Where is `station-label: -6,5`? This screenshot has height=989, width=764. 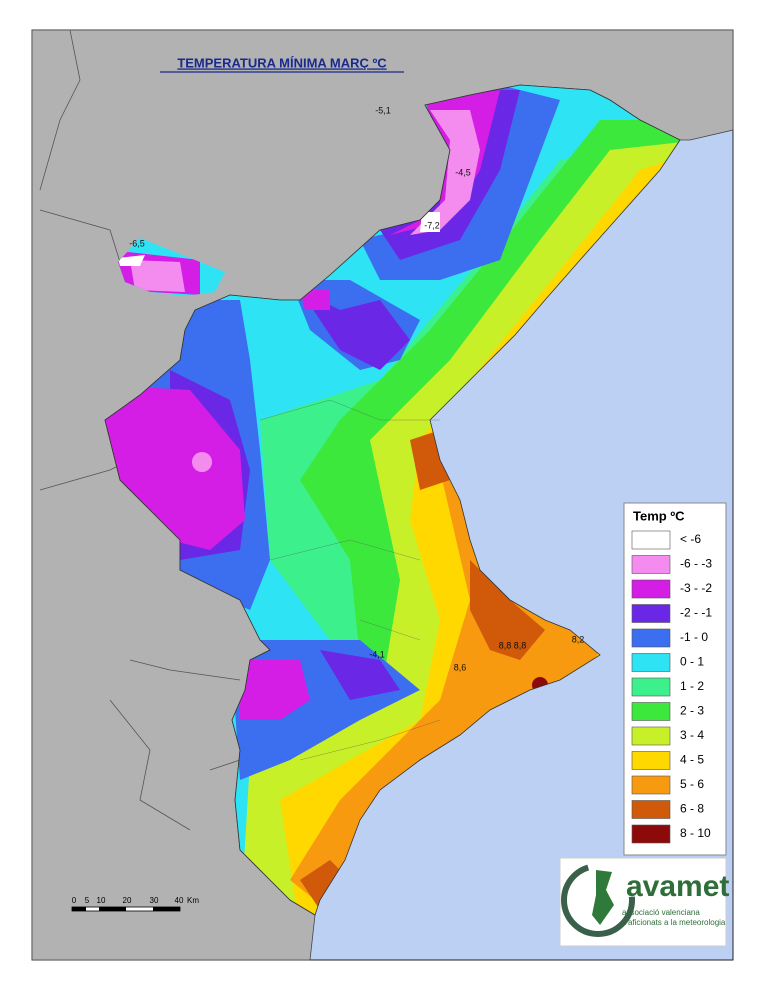 station-label: -6,5 is located at coordinates (137, 243).